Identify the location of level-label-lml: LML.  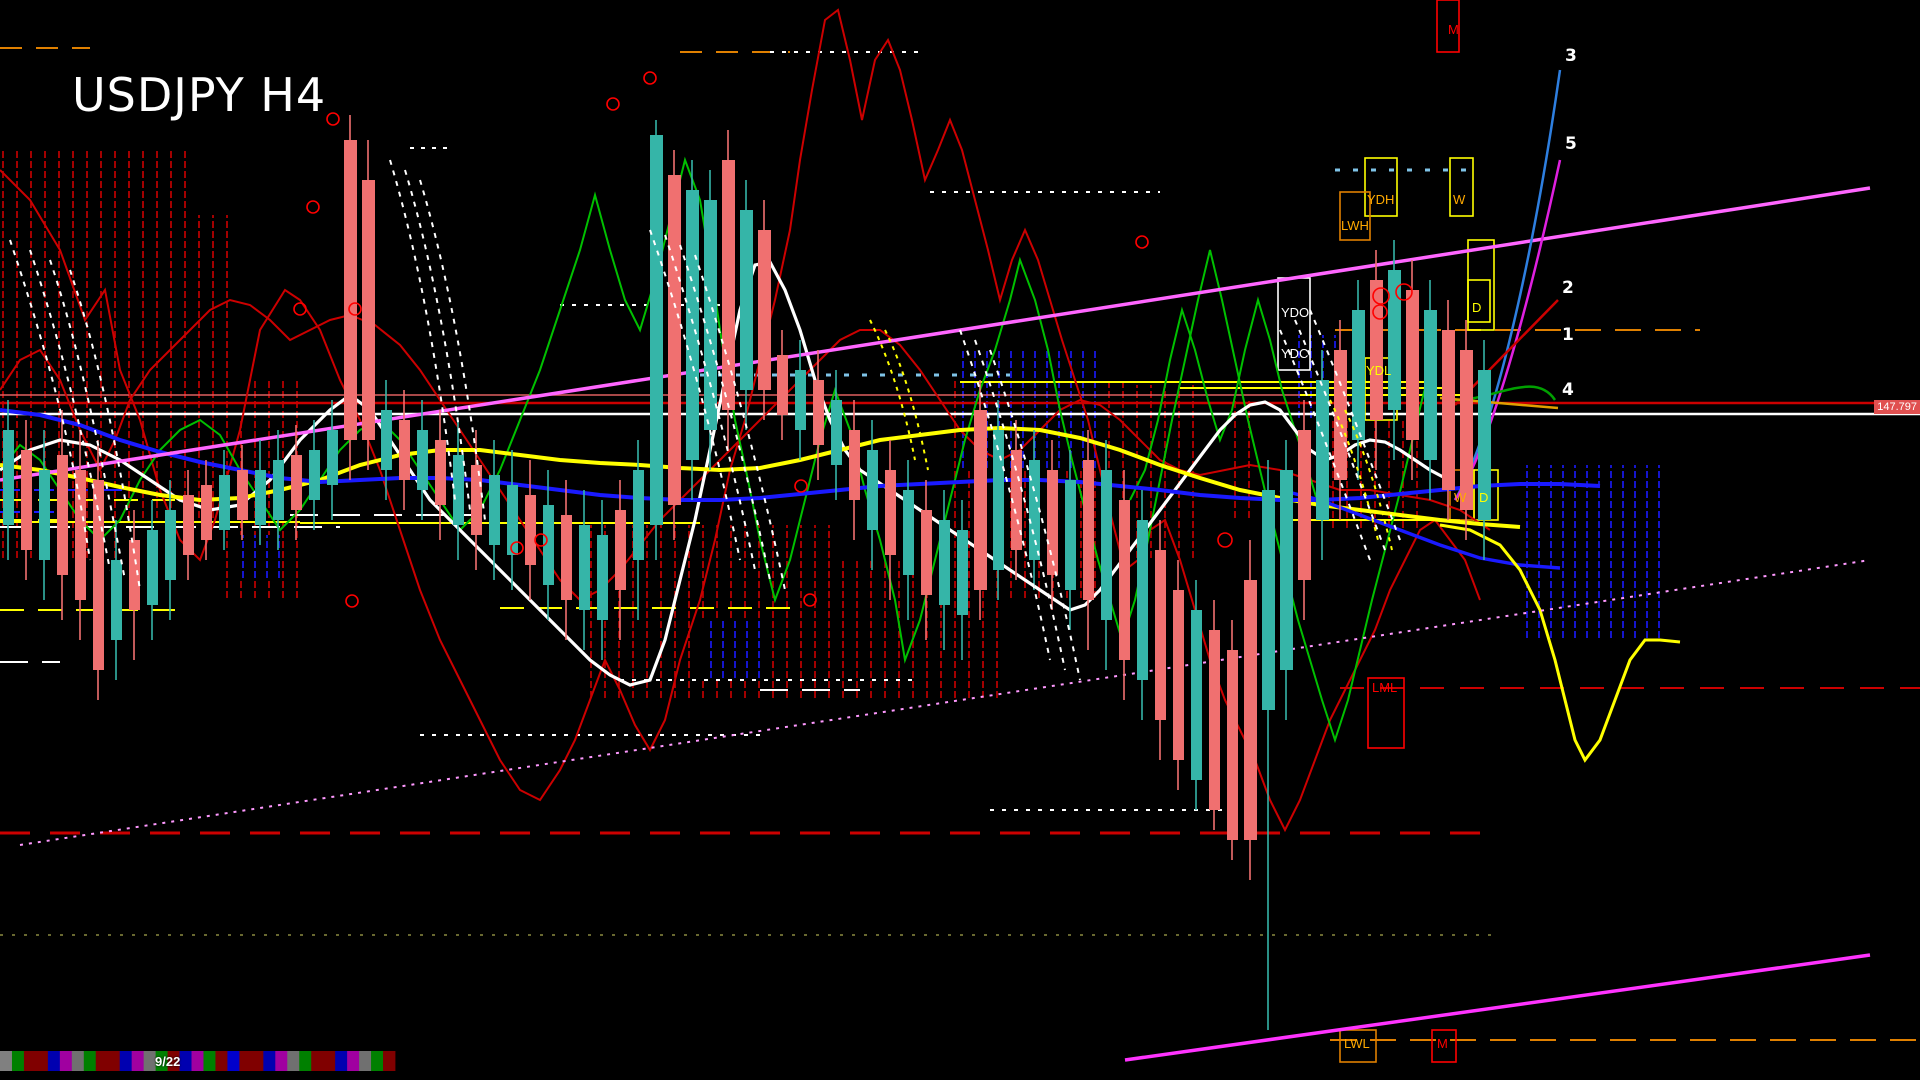
(1385, 687).